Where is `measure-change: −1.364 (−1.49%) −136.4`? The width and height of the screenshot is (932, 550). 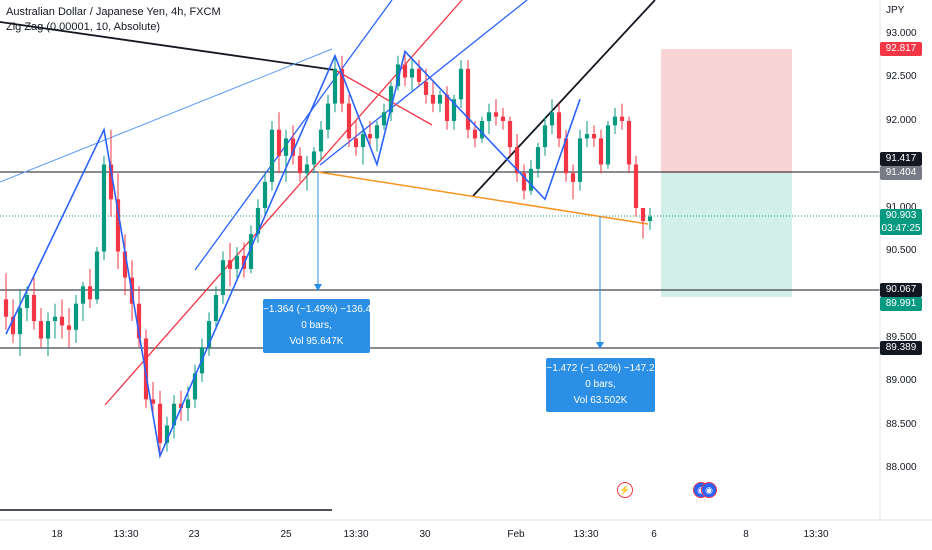
measure-change: −1.364 (−1.49%) −136.4 is located at coordinates (317, 309).